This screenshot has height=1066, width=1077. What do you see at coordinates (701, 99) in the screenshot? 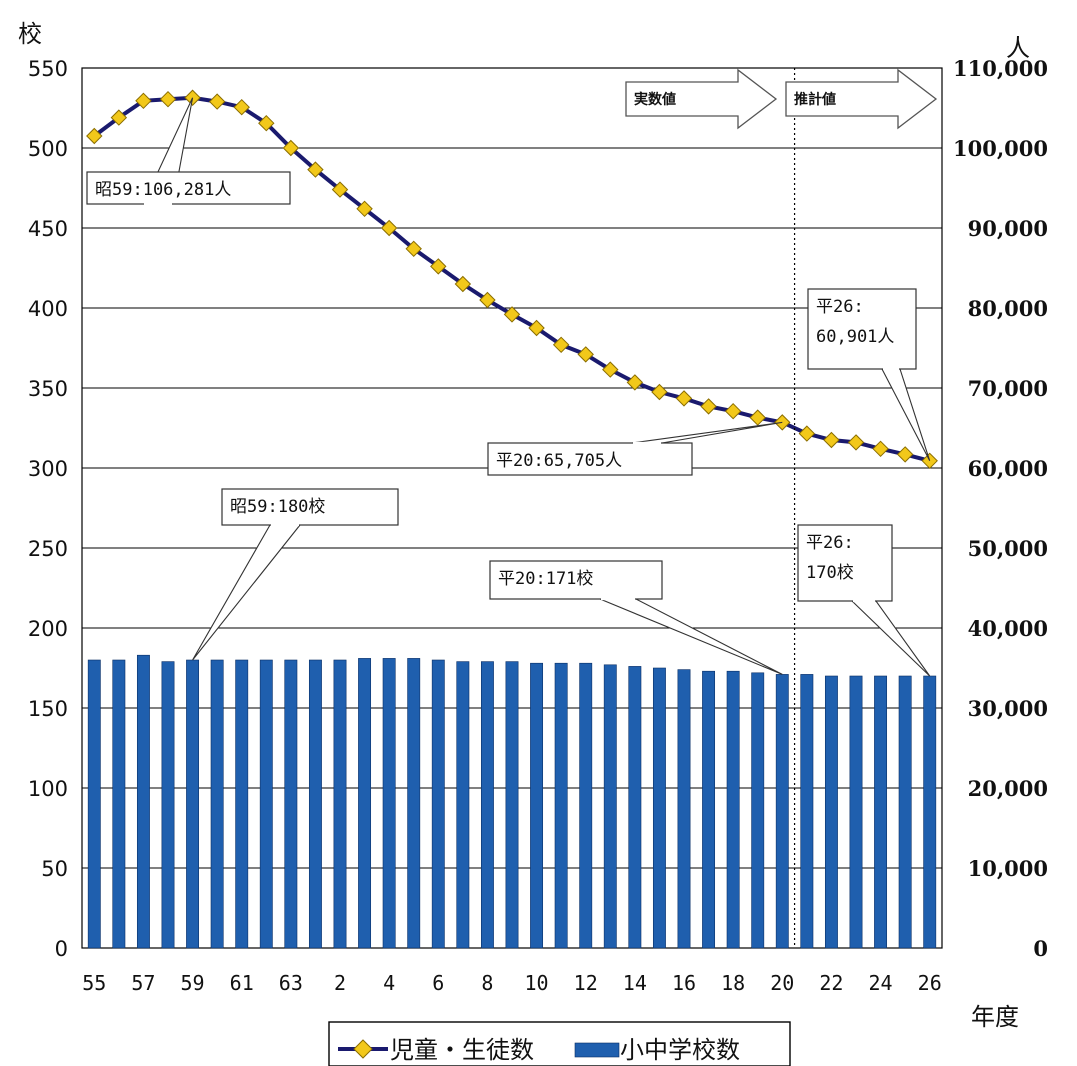
I see `actual-values-arrow` at bounding box center [701, 99].